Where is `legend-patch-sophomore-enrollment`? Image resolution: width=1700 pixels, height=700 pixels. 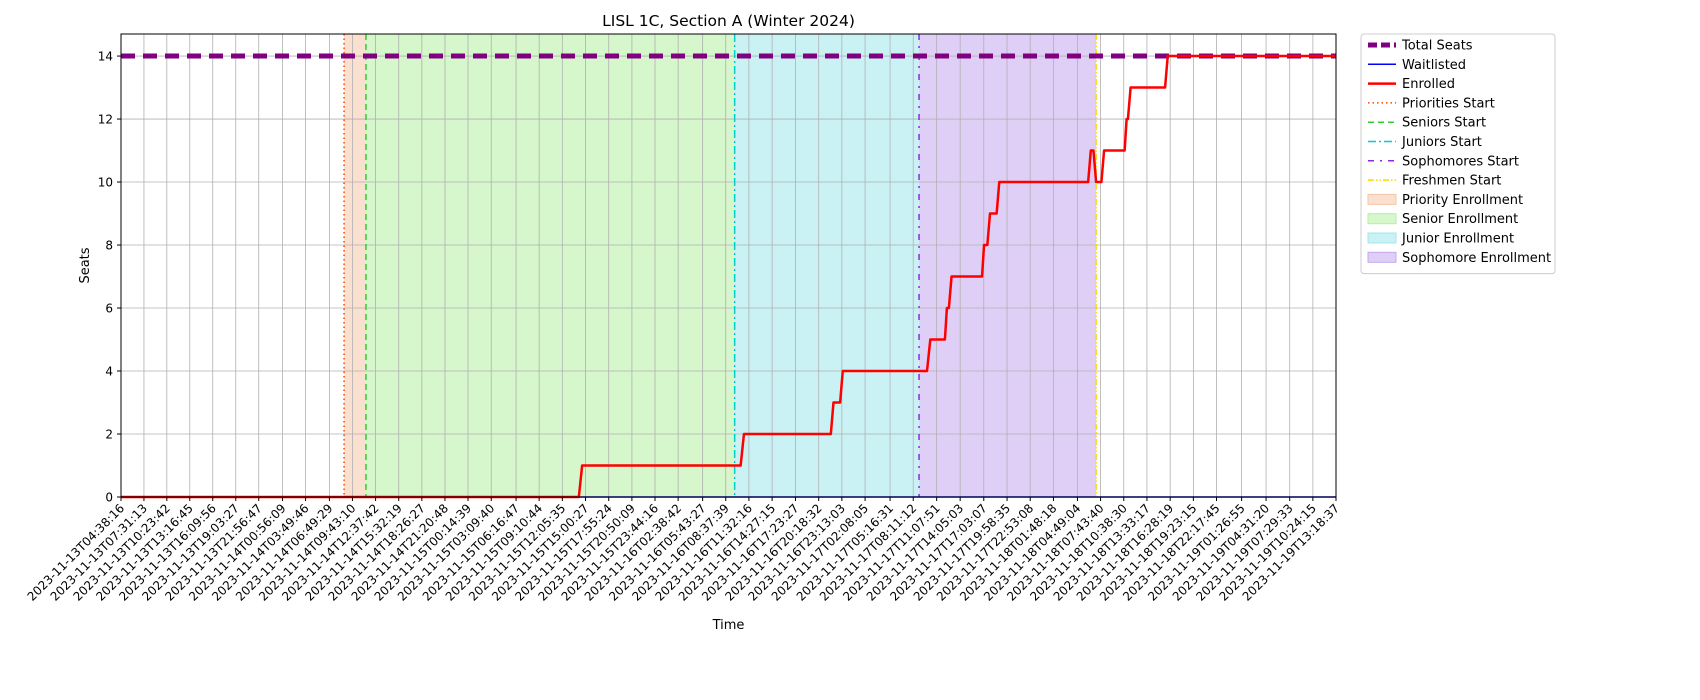 legend-patch-sophomore-enrollment is located at coordinates (1382, 257).